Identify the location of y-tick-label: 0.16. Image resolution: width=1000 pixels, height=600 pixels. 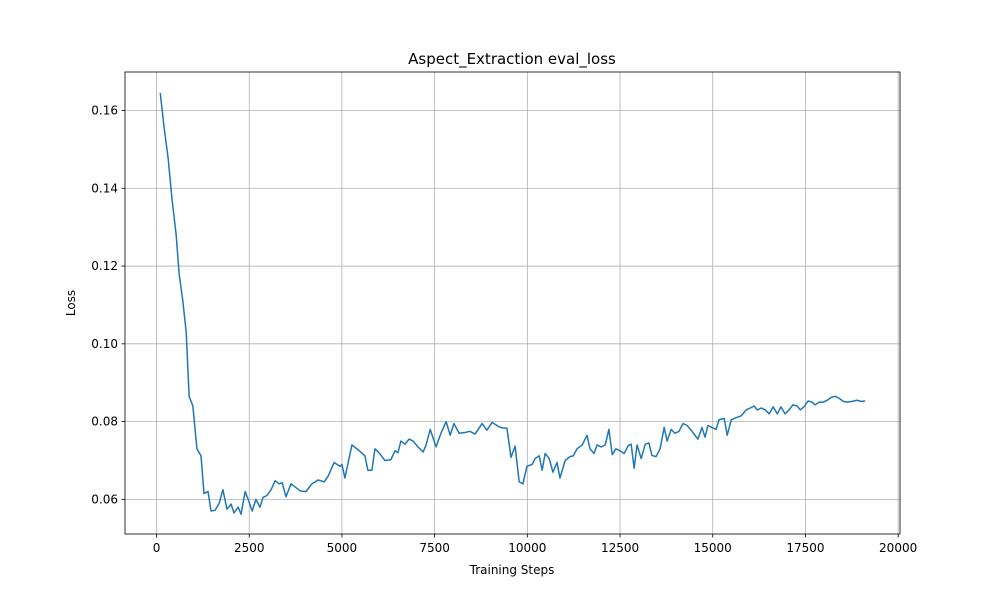
(104, 111).